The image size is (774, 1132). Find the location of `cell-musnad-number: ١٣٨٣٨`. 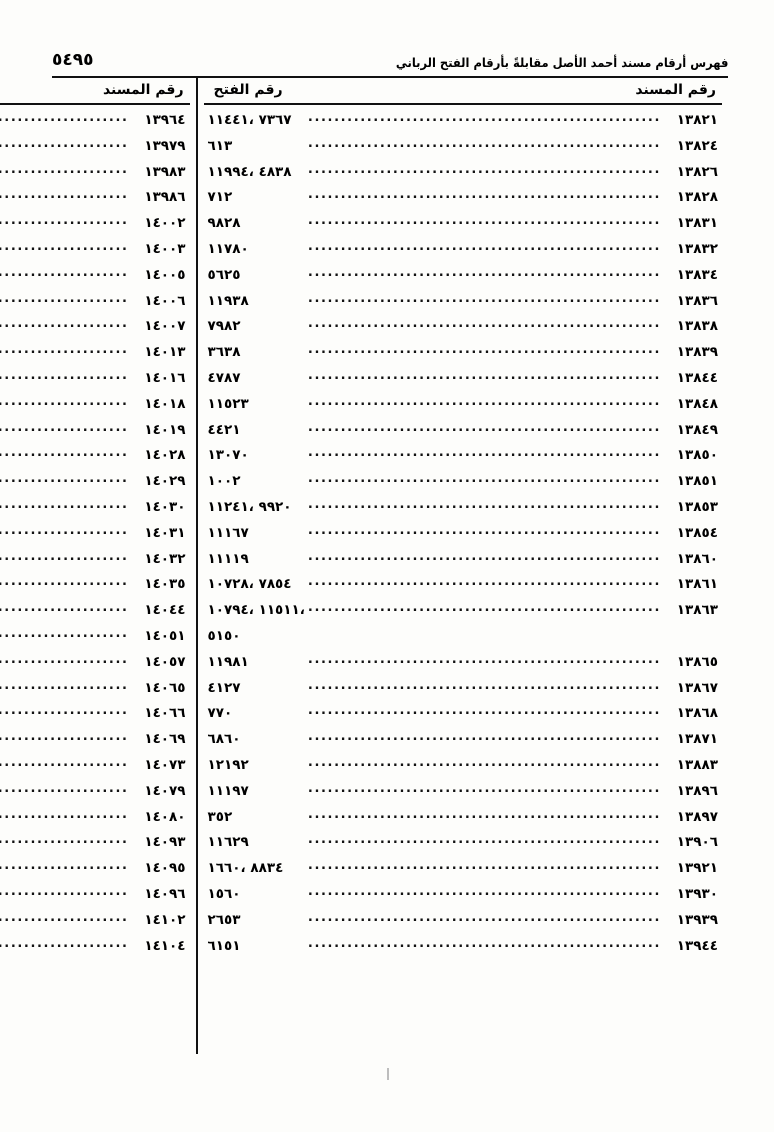

cell-musnad-number: ١٣٨٣٨ is located at coordinates (697, 326).